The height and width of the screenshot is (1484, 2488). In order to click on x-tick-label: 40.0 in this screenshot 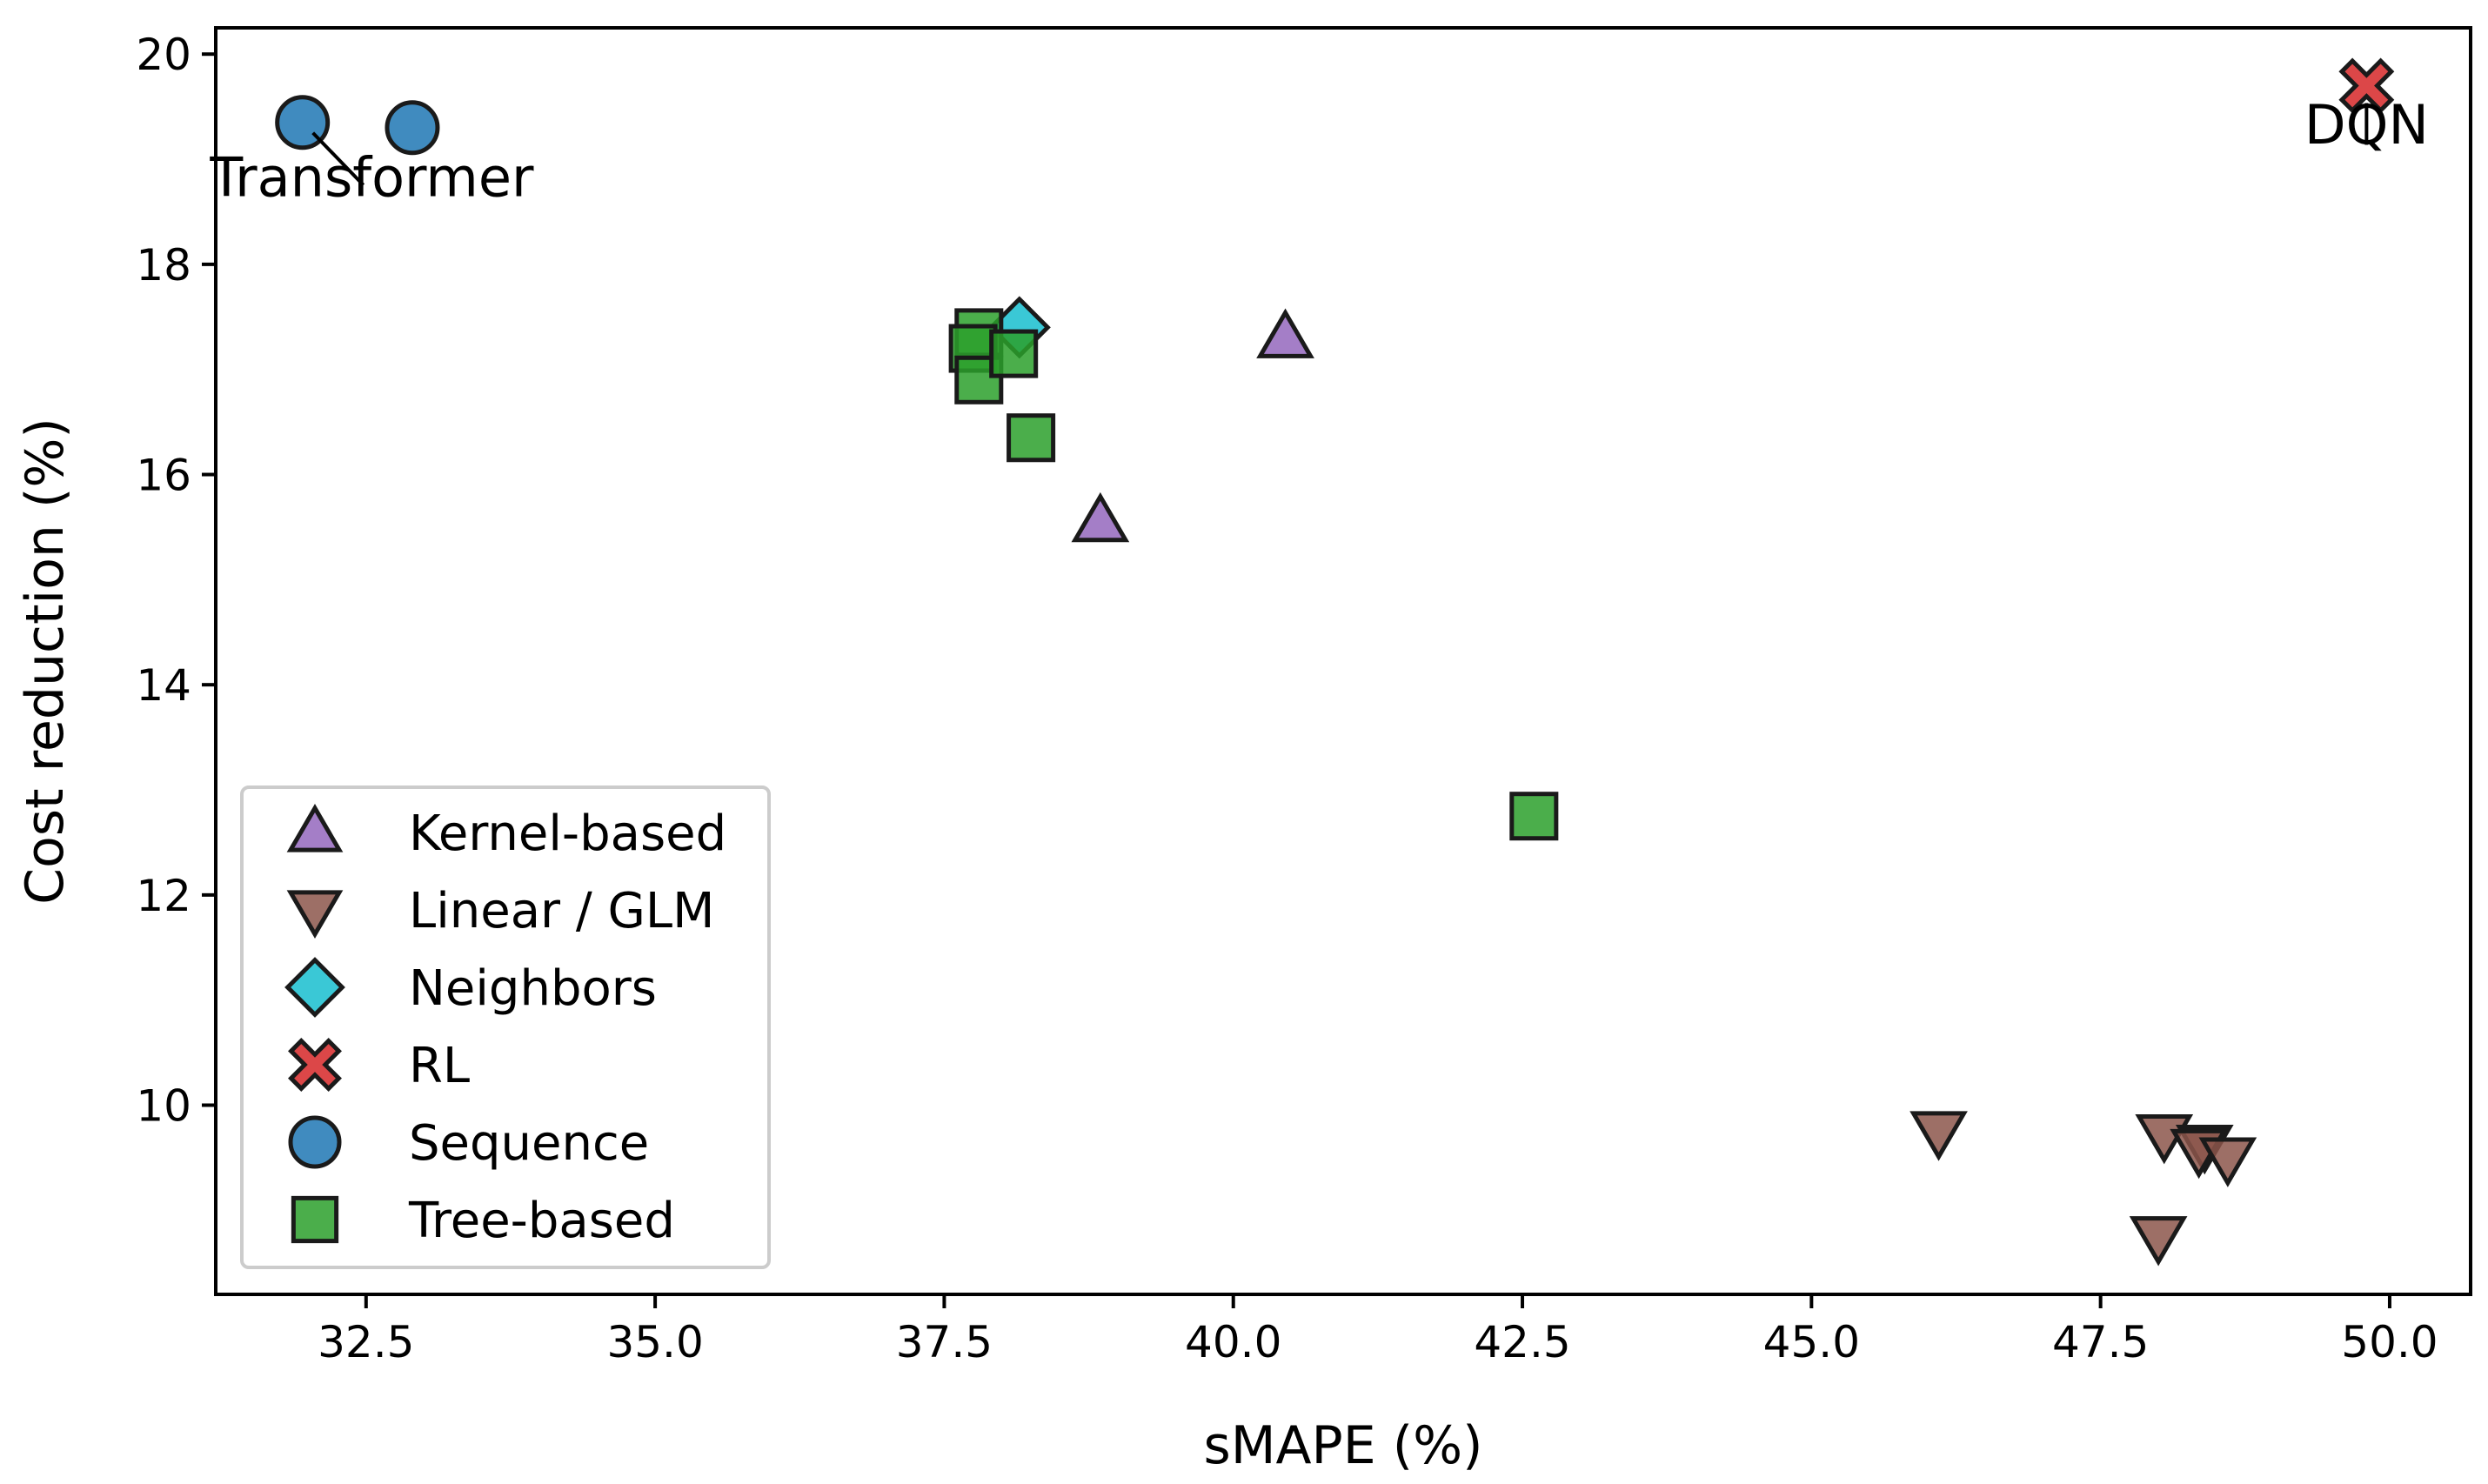, I will do `click(1233, 1342)`.